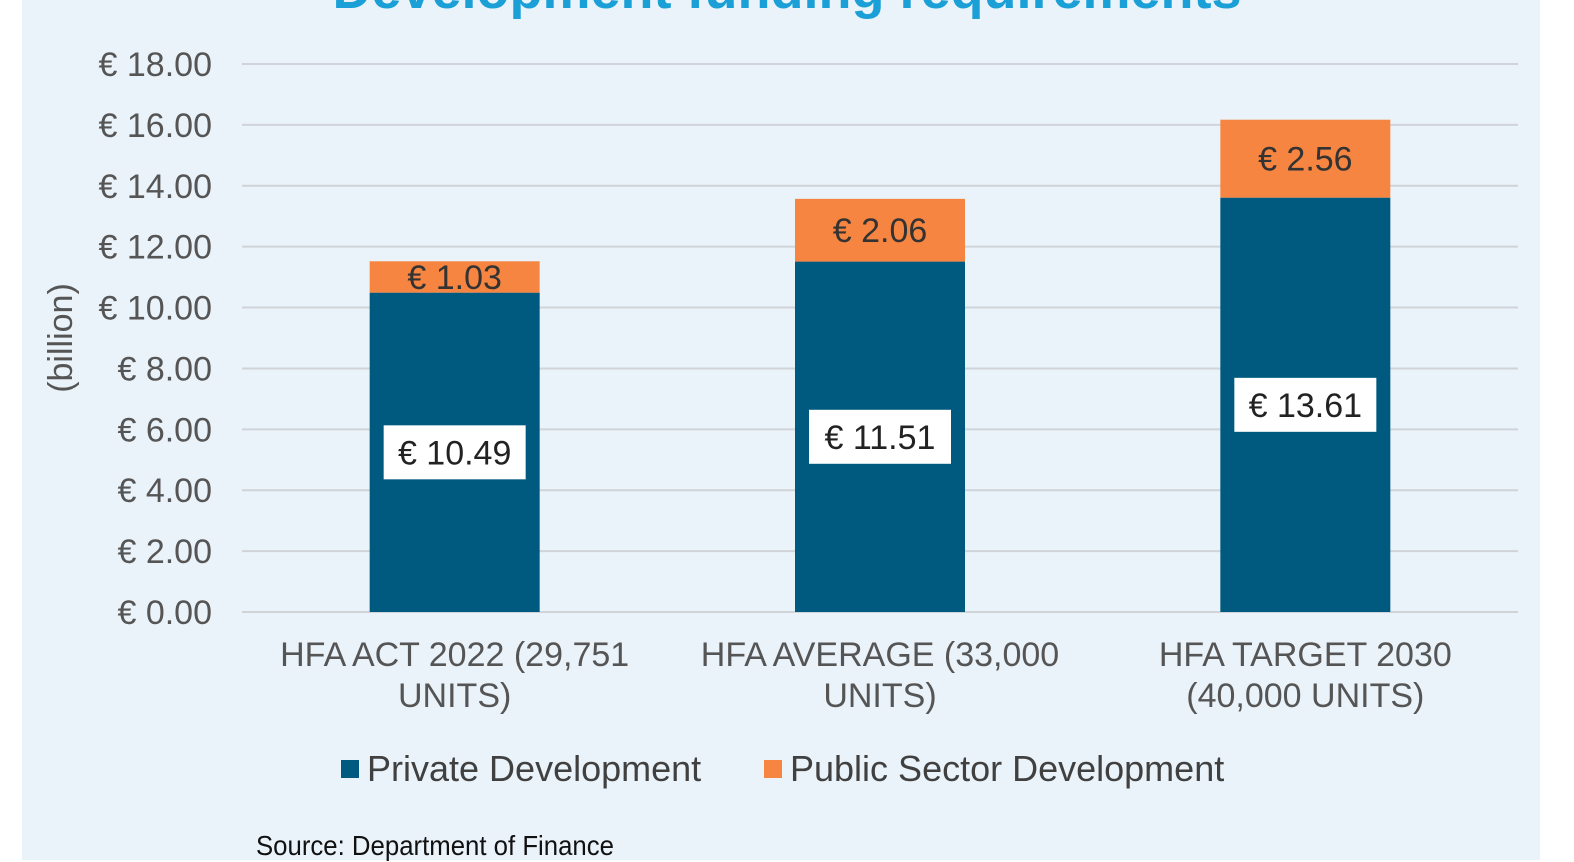 The image size is (1574, 862). What do you see at coordinates (435, 845) in the screenshot?
I see `source-note: Source: Department of Finance` at bounding box center [435, 845].